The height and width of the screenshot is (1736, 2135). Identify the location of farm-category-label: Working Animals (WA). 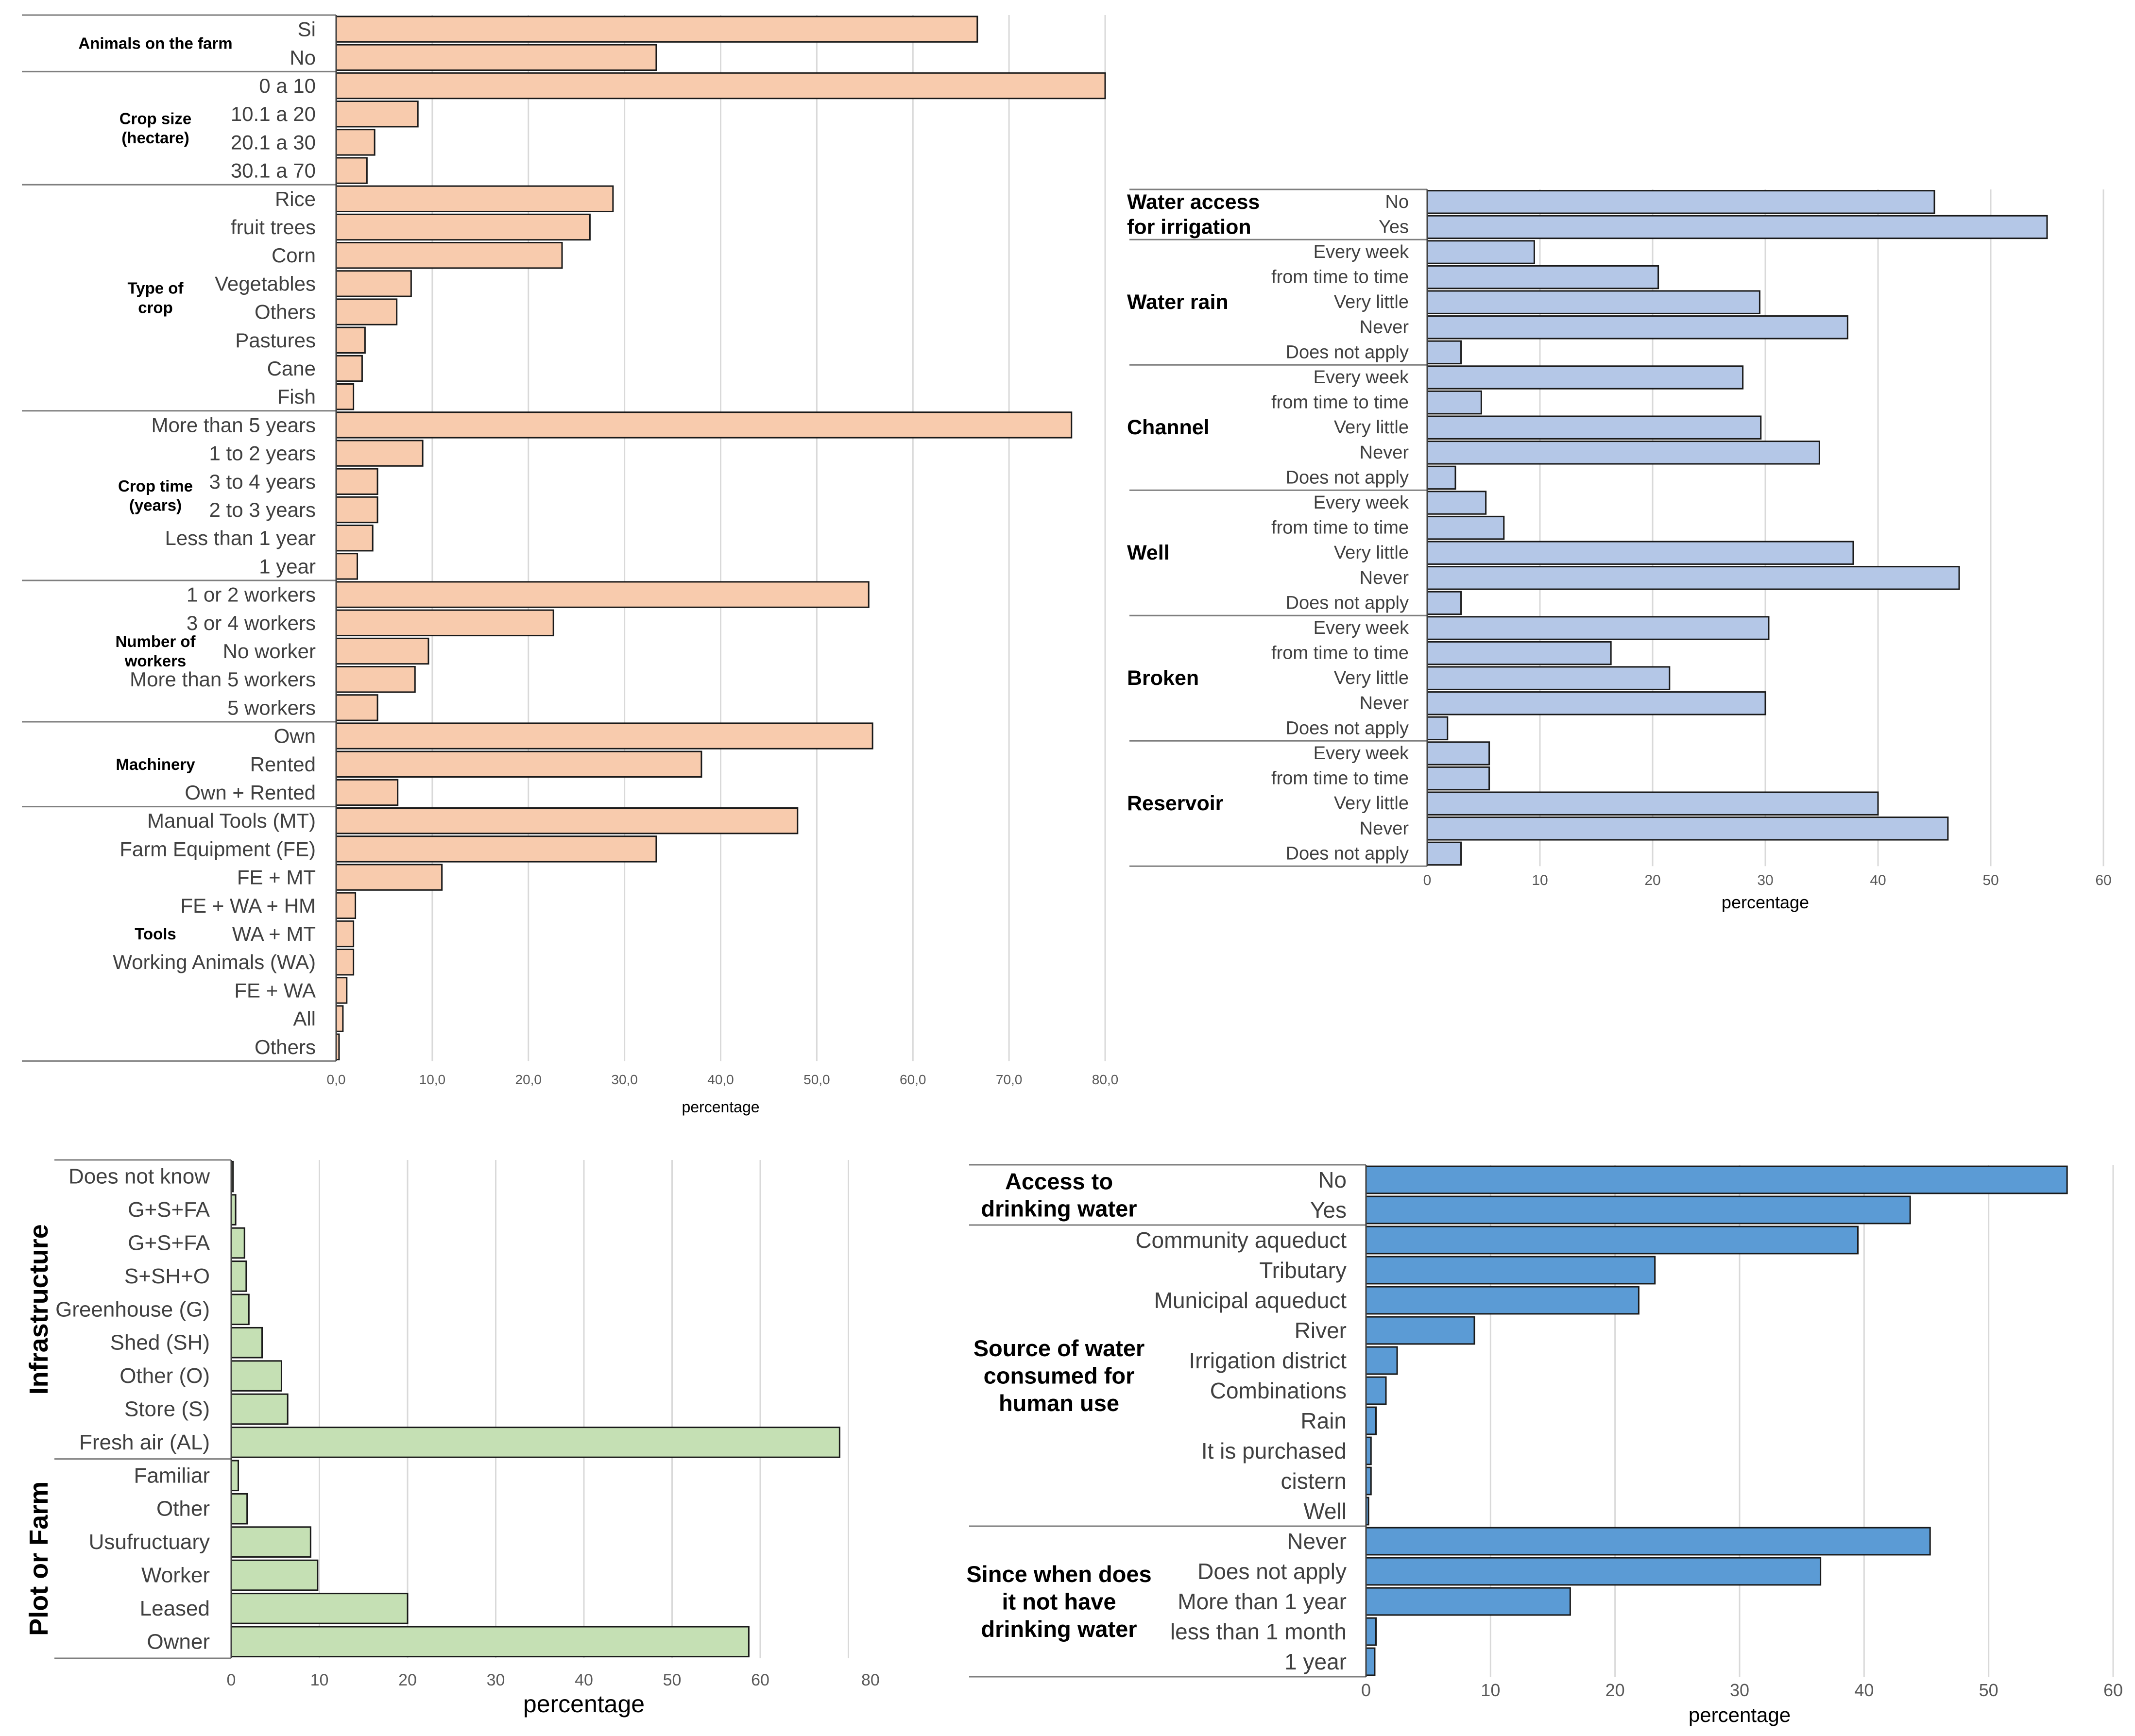
(214, 962).